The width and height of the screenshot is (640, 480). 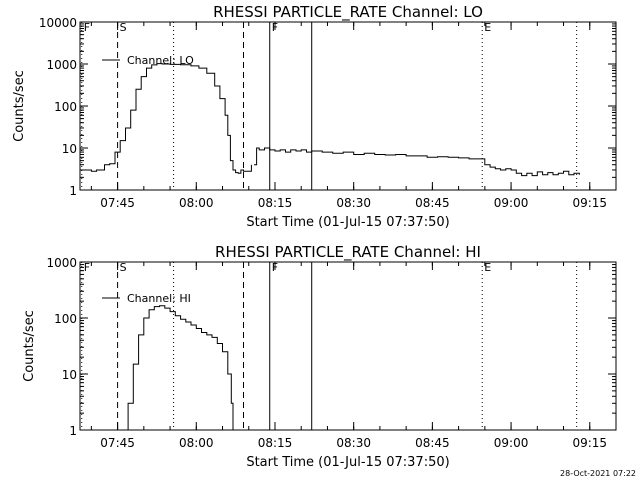 What do you see at coordinates (73, 191) in the screenshot?
I see `lo-y-tick-label: 1` at bounding box center [73, 191].